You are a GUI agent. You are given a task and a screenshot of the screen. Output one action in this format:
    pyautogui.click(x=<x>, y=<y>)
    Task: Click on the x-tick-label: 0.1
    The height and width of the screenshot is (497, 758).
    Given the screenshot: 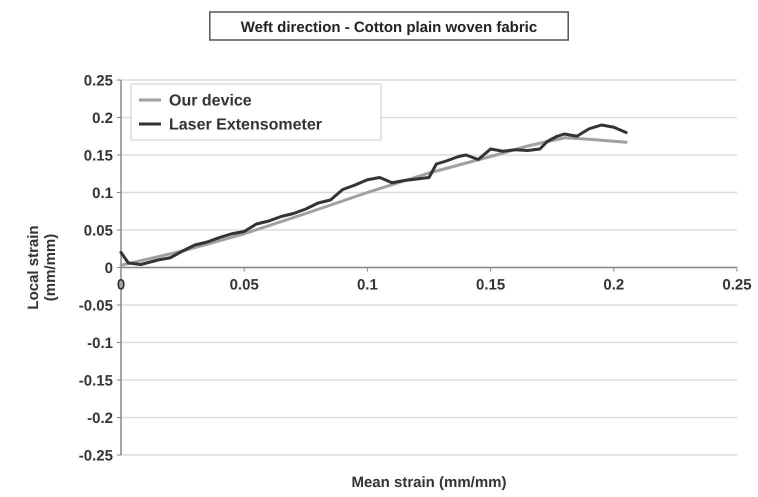 What is the action you would take?
    pyautogui.click(x=367, y=285)
    